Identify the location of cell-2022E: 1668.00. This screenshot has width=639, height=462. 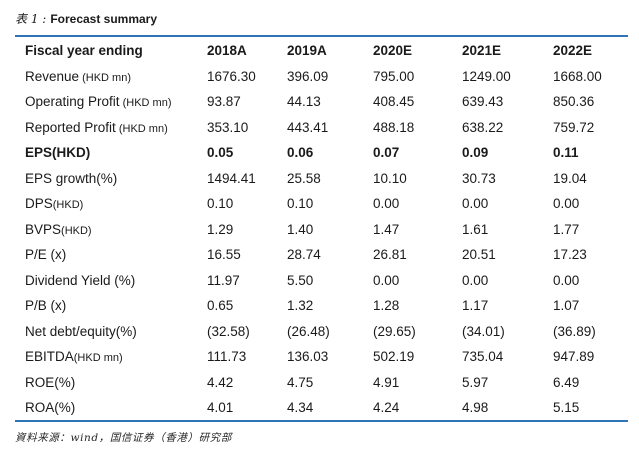
(577, 76).